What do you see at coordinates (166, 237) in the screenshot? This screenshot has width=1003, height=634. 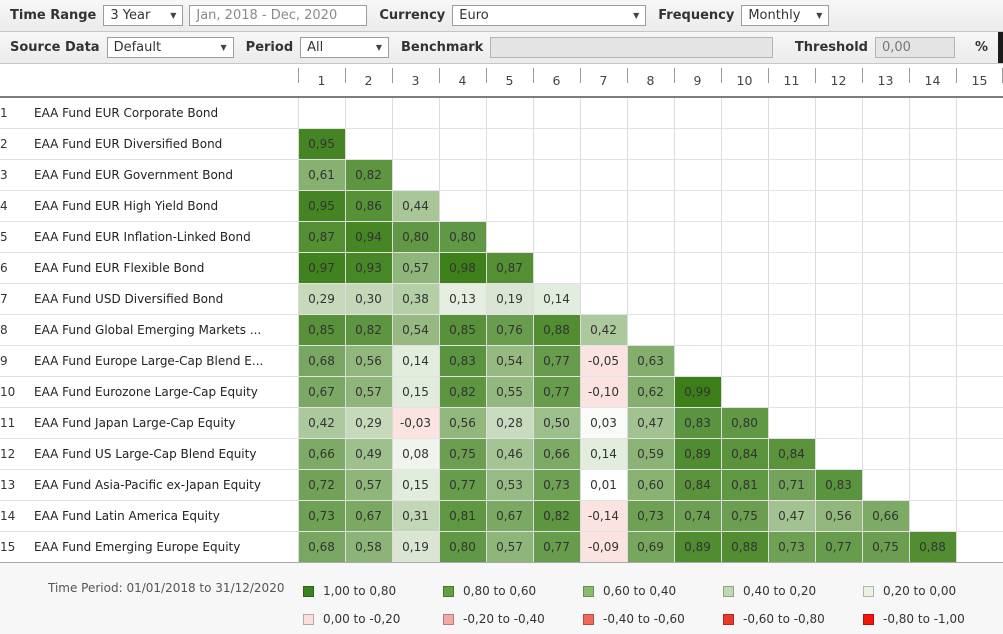 I see `fund-name: EAA Fund EUR Inflation-Linked Bond` at bounding box center [166, 237].